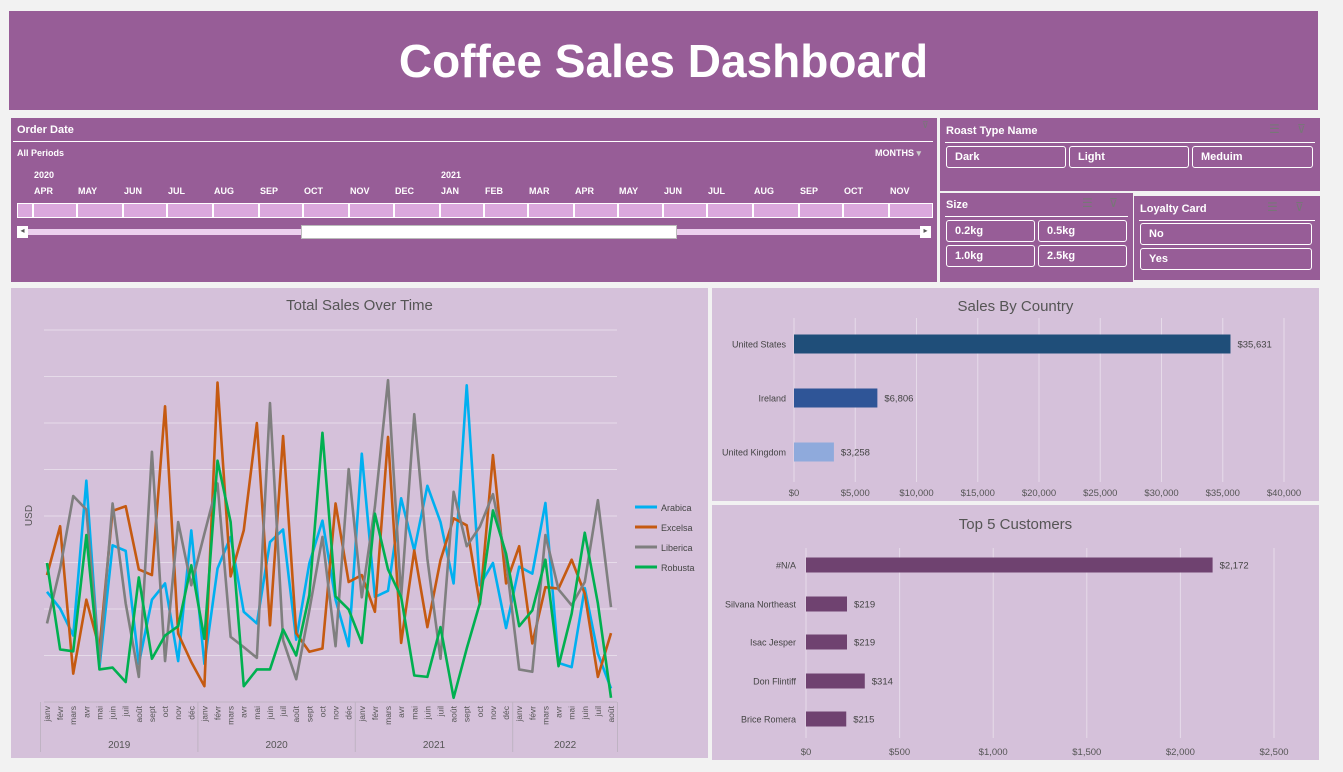 This screenshot has height=772, width=1343. What do you see at coordinates (835, 681) in the screenshot?
I see `bar-don-flintiff` at bounding box center [835, 681].